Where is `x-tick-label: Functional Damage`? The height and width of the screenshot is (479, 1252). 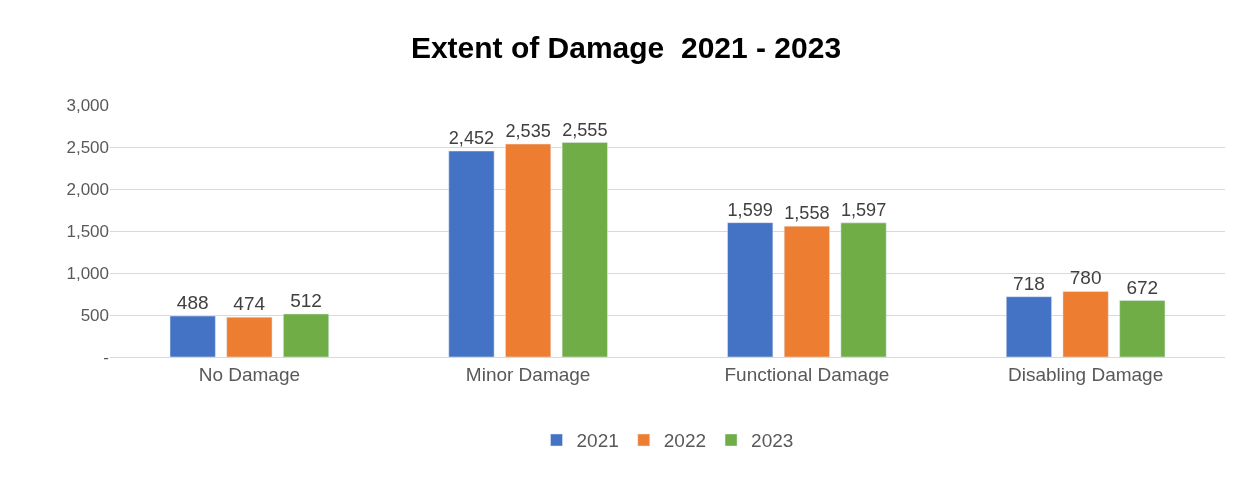
x-tick-label: Functional Damage is located at coordinates (807, 374).